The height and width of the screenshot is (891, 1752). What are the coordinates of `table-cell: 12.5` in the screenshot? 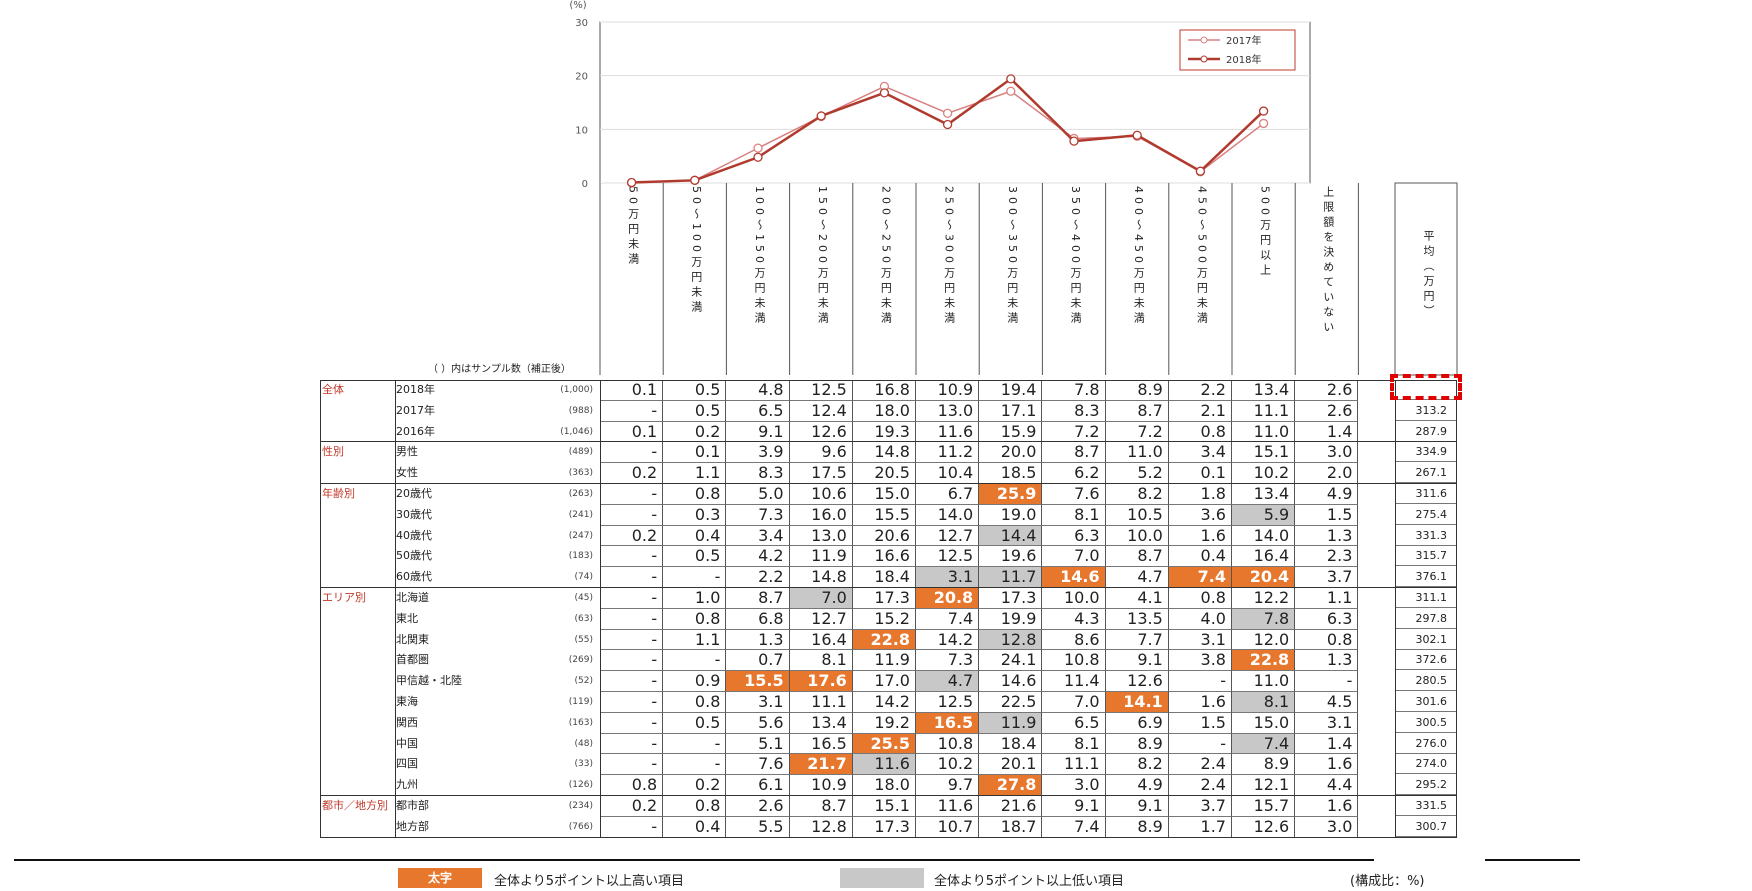 It's located at (948, 702).